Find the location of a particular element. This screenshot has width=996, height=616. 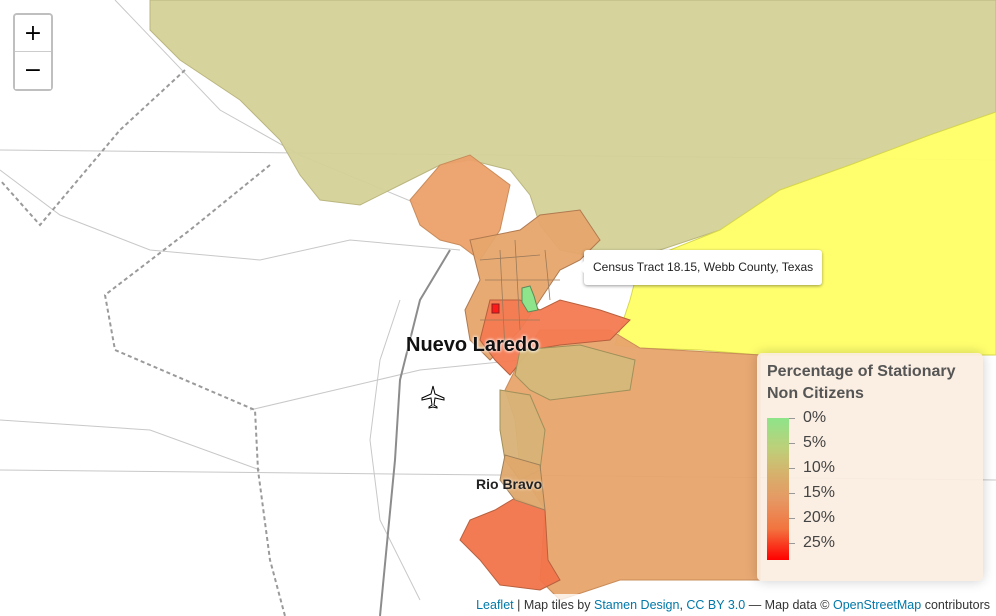

attribution-text: contributors is located at coordinates (955, 605).